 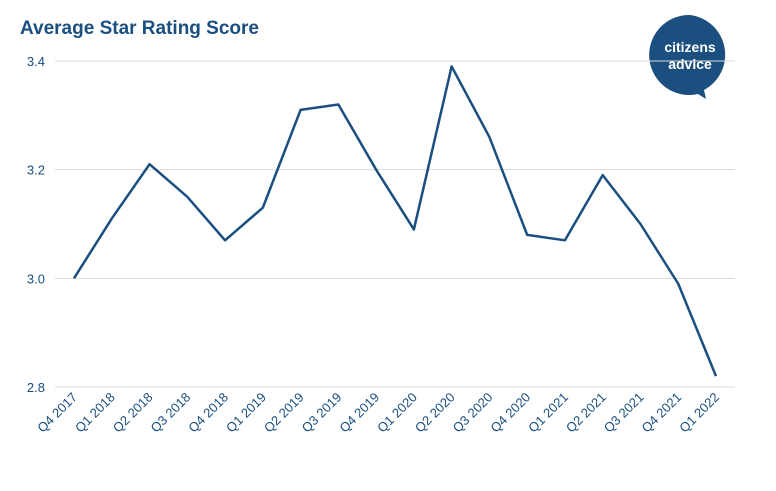 What do you see at coordinates (690, 47) in the screenshot?
I see `logo-text: citizens` at bounding box center [690, 47].